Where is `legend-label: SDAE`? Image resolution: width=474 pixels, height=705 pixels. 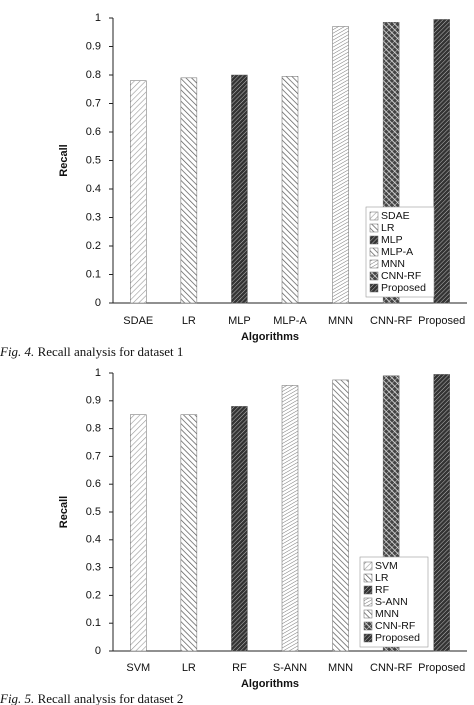
legend-label: SDAE is located at coordinates (395, 216).